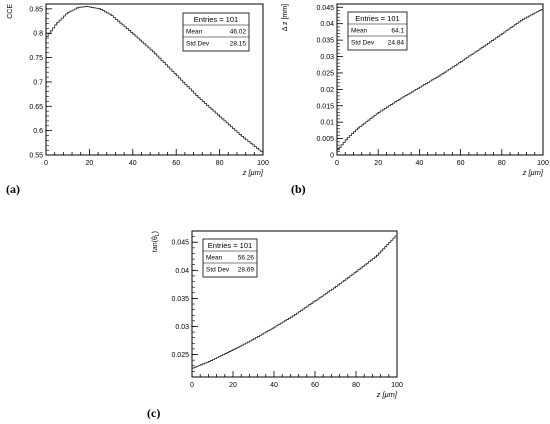 This screenshot has height=424, width=550. What do you see at coordinates (154, 79) in the screenshot?
I see `plot-frame` at bounding box center [154, 79].